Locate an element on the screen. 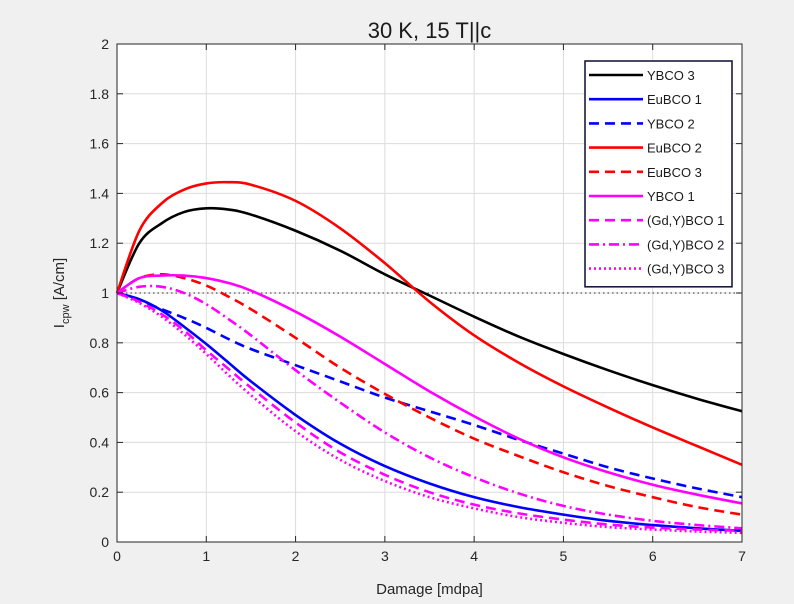  y-tick-label: 2 is located at coordinates (105, 44).